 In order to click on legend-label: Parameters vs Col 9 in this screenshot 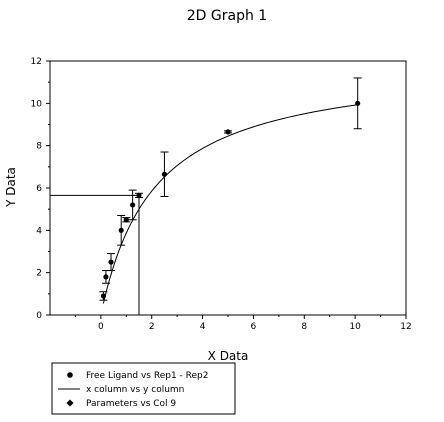, I will do `click(131, 404)`.